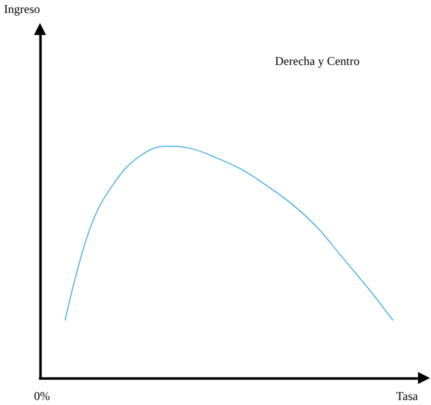 Image resolution: width=431 pixels, height=405 pixels. I want to click on text: Ingreso, so click(22, 9).